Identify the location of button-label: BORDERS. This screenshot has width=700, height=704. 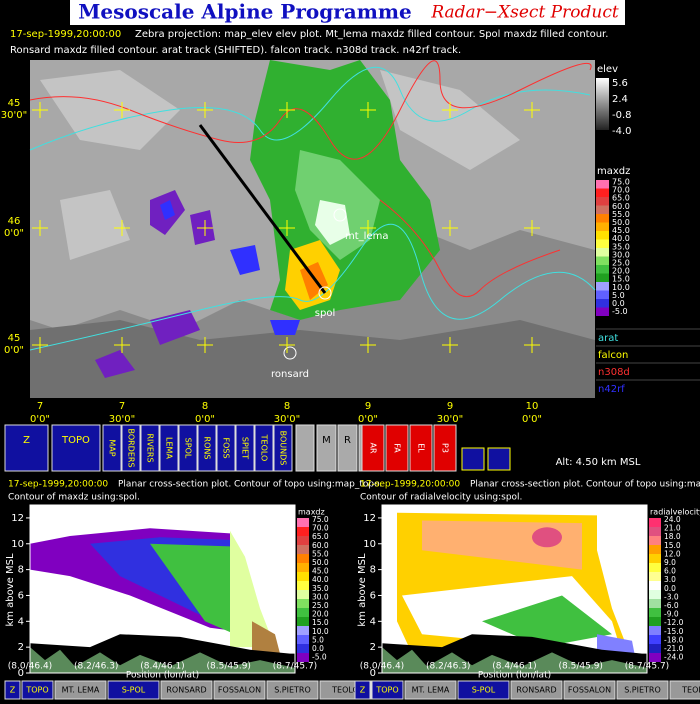
(131, 447).